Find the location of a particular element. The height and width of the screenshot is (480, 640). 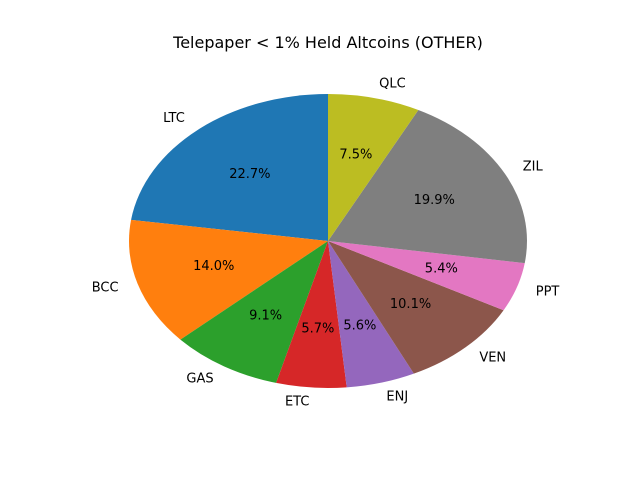

chart-title: Telepaper < 1% Held Altcoins (OTHER) is located at coordinates (328, 42).